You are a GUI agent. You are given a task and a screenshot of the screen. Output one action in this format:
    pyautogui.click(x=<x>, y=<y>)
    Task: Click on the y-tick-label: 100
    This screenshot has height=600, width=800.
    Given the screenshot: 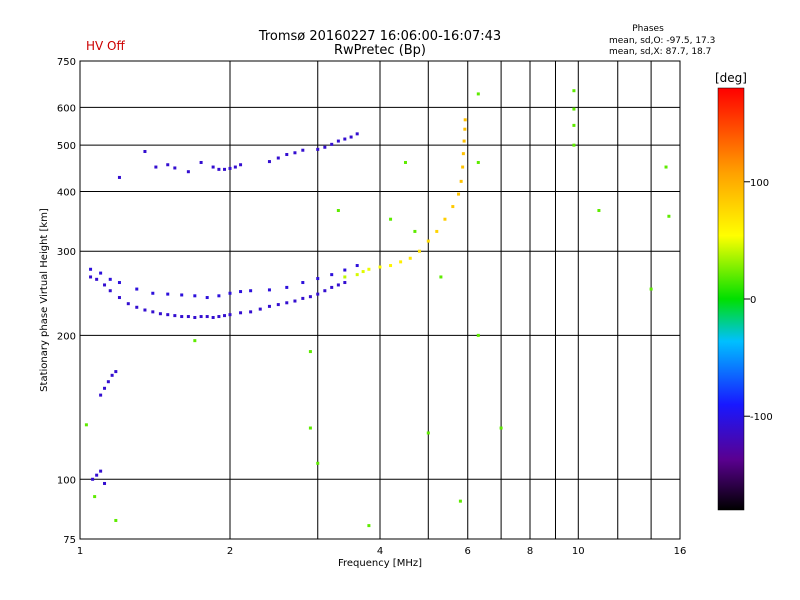 What is the action you would take?
    pyautogui.click(x=66, y=480)
    